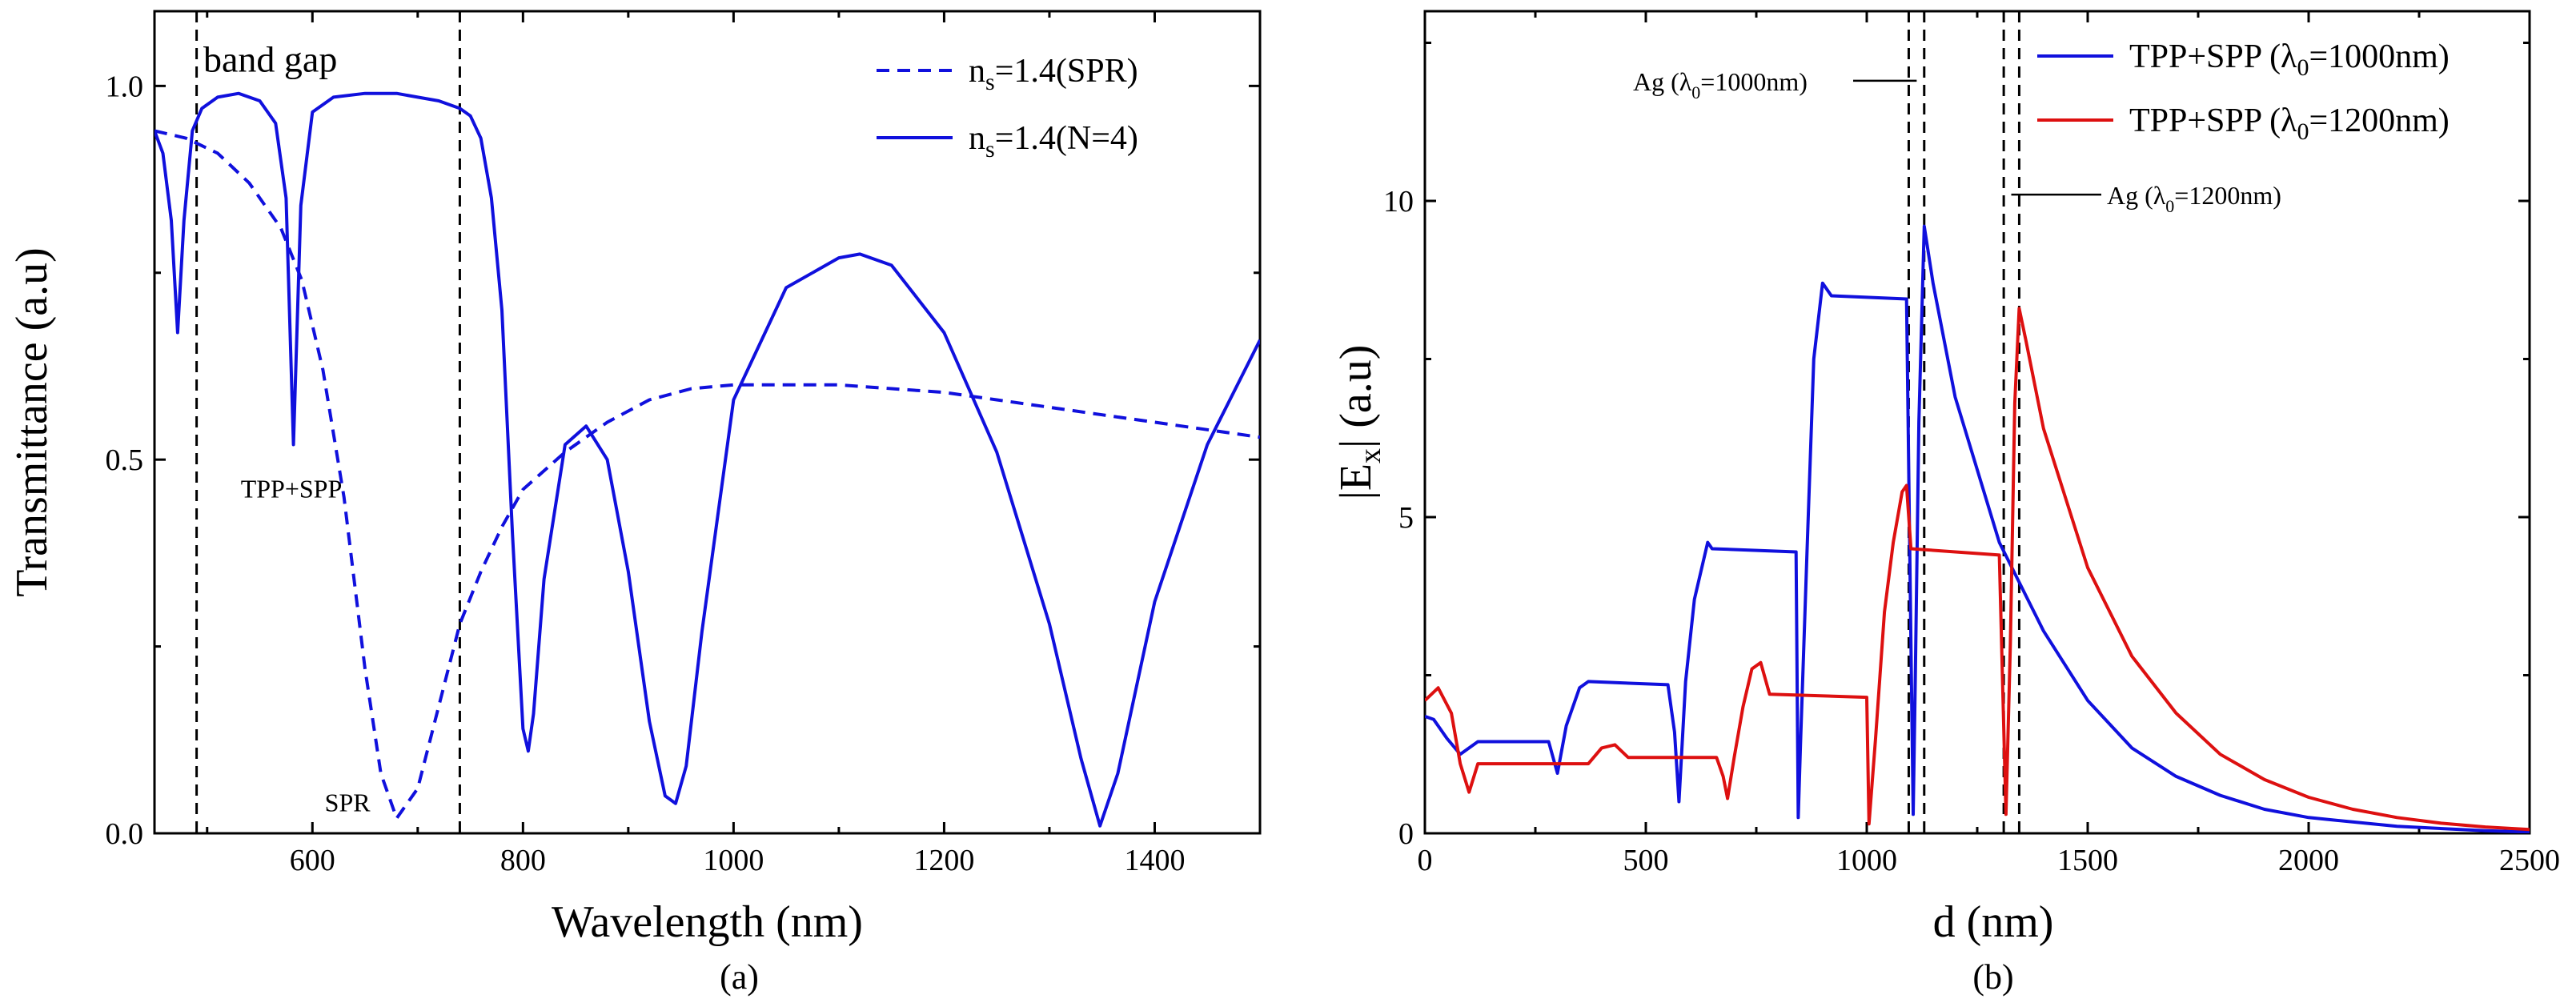  I want to click on legend-label-1200nm: TPP+SPP (λ0=1200nm), so click(2289, 123).